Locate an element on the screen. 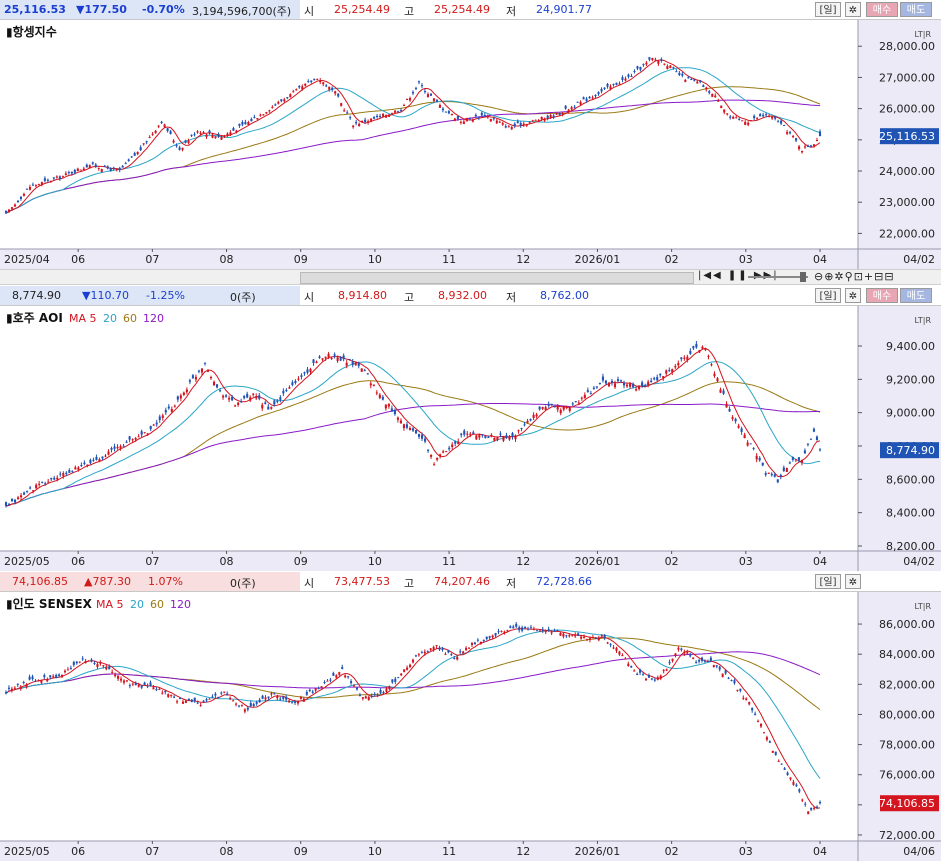  scroll-nav-icons: |◀◀ ❚❚ ▶▶| is located at coordinates (738, 275).